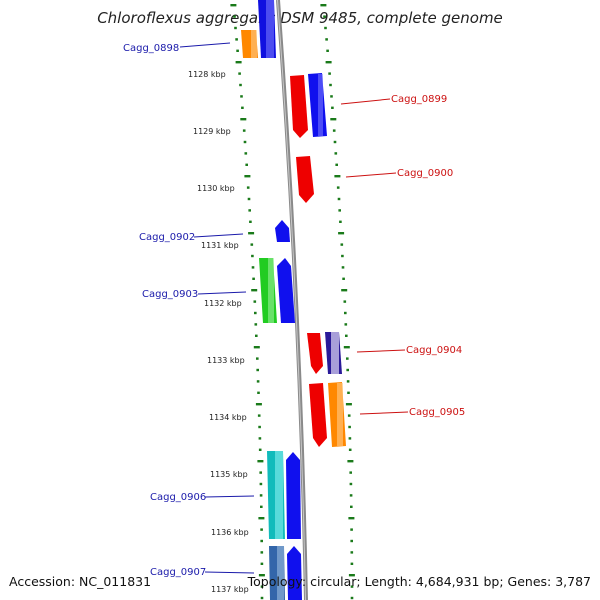 This screenshot has height=600, width=600. Describe the element at coordinates (434, 350) in the screenshot. I see `gene-label: Cagg_0904` at that location.